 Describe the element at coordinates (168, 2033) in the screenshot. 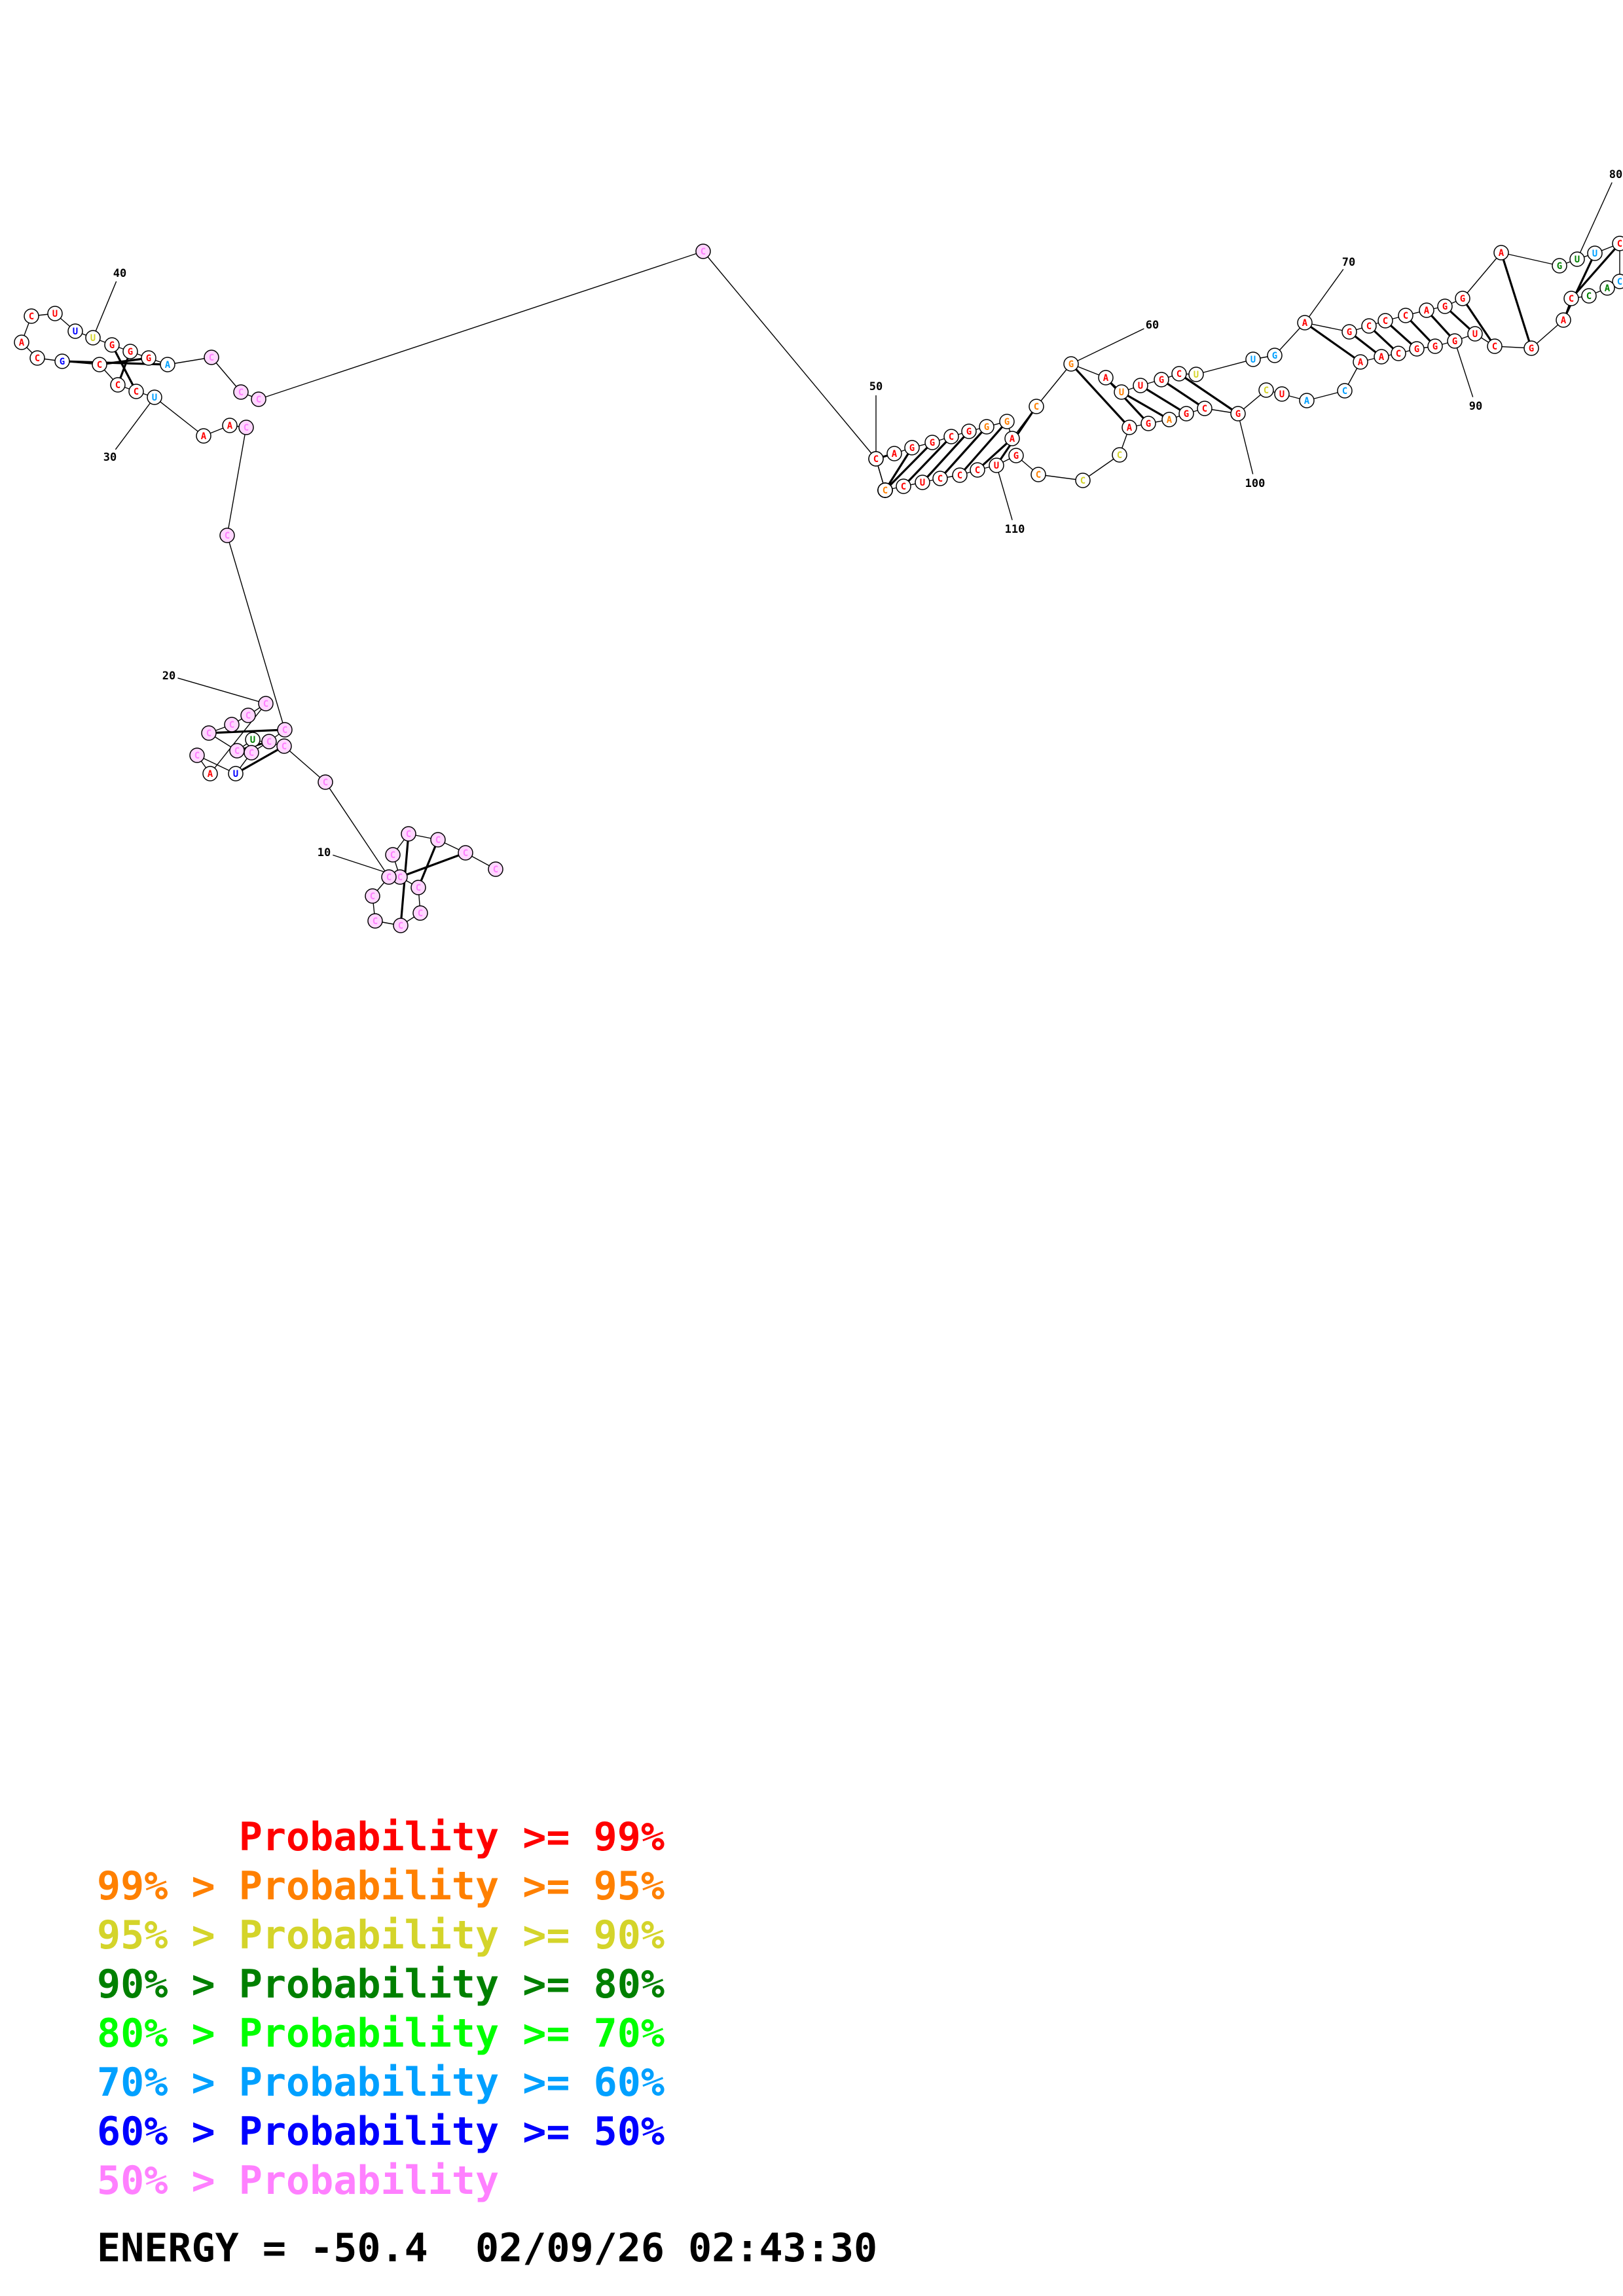

I see `legend-prefix: 80% >` at that location.